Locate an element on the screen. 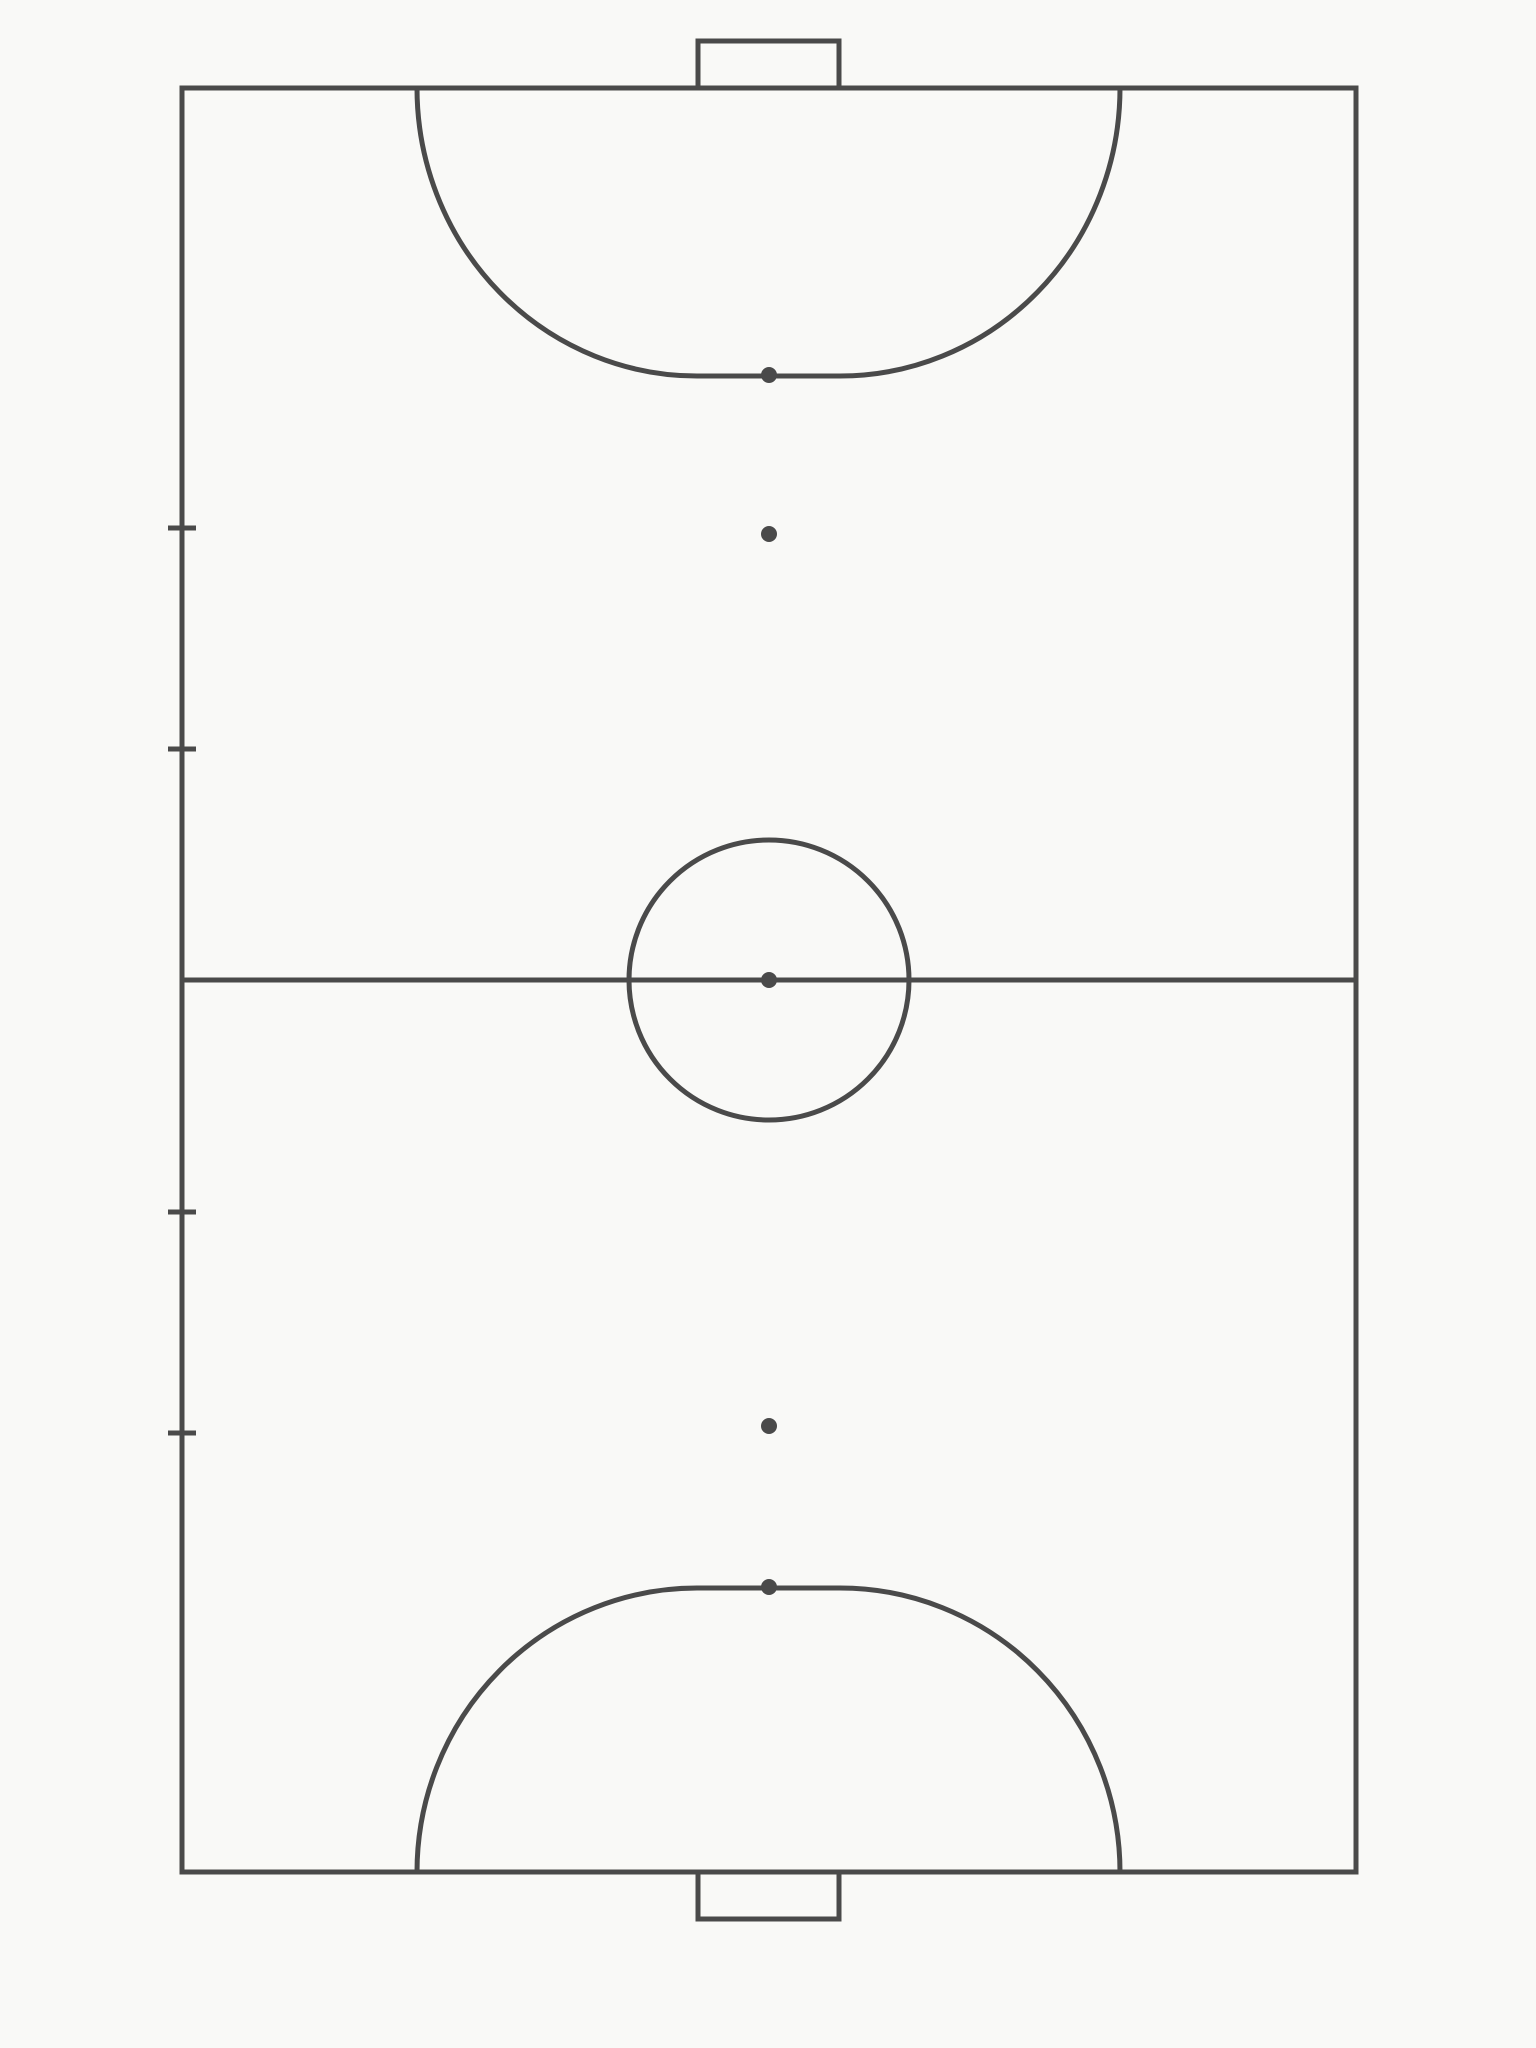 The height and width of the screenshot is (2048, 1536). top-penalty-spot is located at coordinates (769, 375).